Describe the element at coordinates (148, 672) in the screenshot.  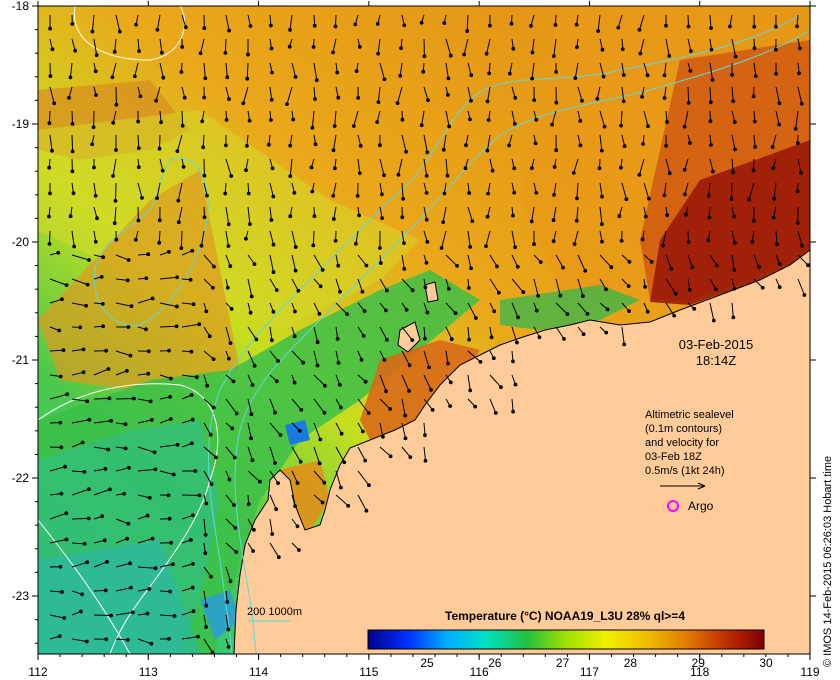
I see `x-tick-label: 113` at that location.